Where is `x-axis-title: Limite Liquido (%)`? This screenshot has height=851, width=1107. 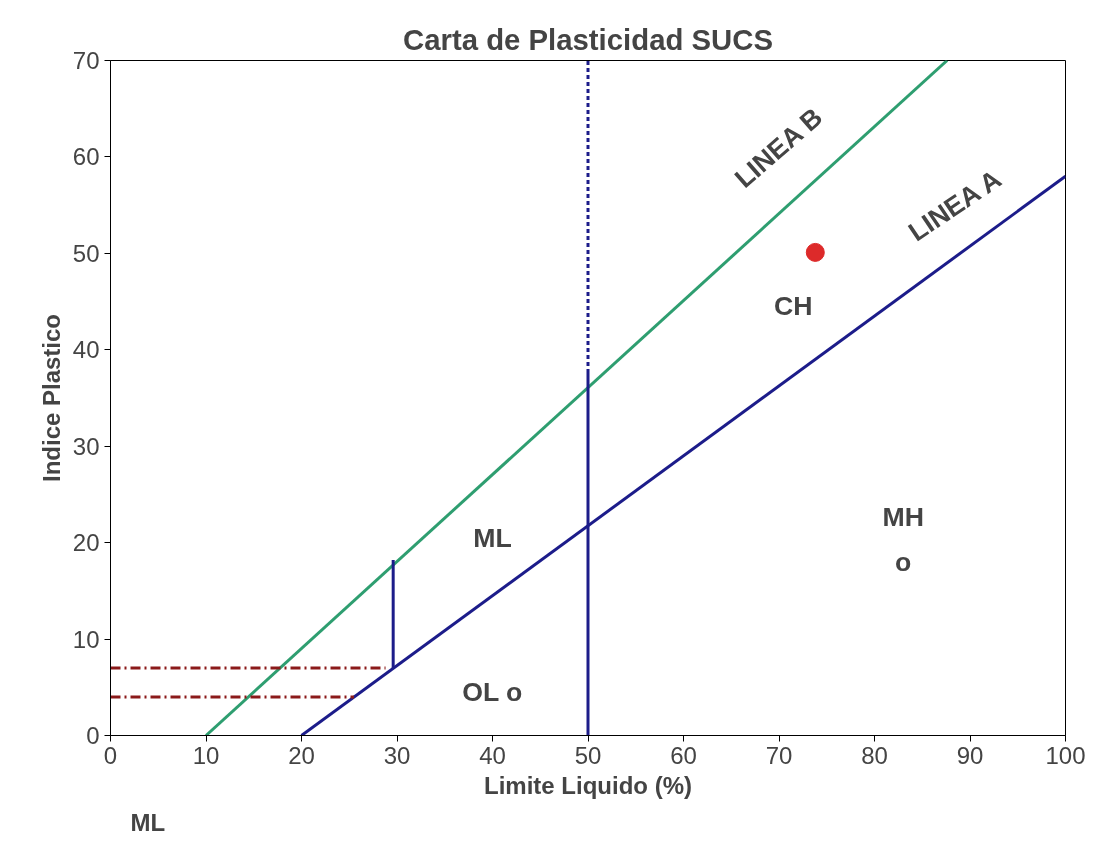
x-axis-title: Limite Liquido (%) is located at coordinates (588, 785).